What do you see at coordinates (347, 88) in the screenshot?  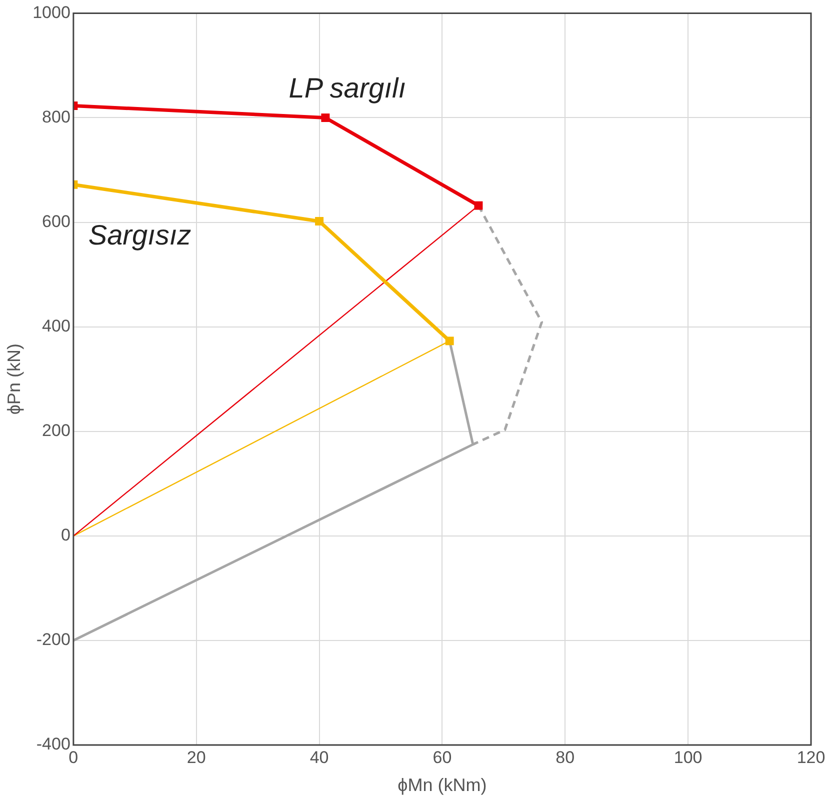 I see `series-label: LP sargılı` at bounding box center [347, 88].